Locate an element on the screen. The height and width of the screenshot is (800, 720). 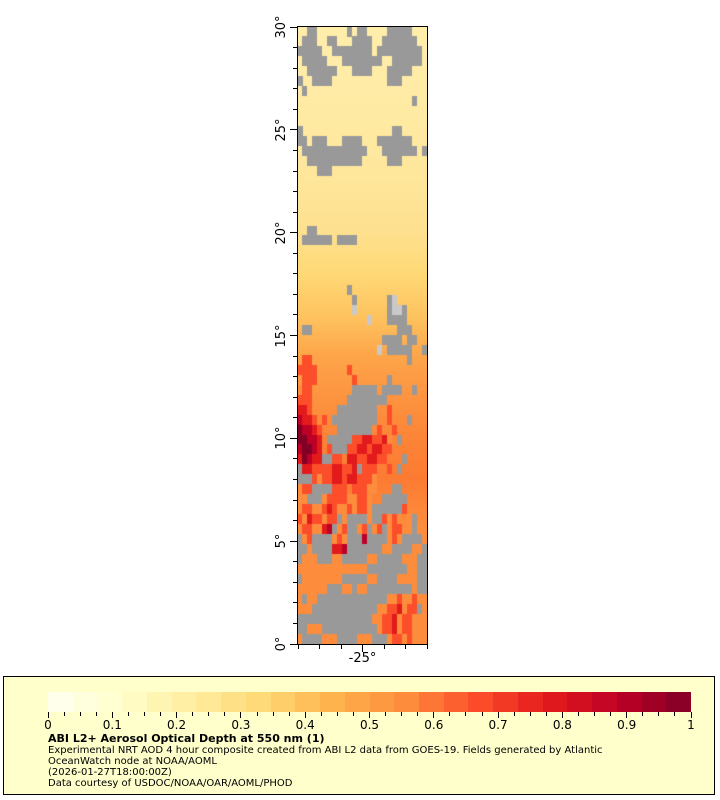
colorbar-tick-label: 0.8 is located at coordinates (562, 725).